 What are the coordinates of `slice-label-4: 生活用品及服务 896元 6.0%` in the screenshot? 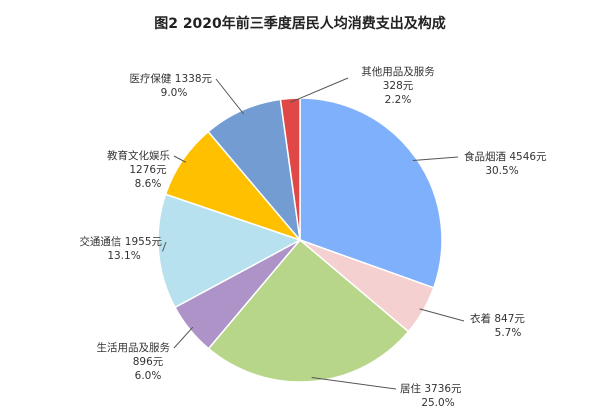 It's located at (134, 361).